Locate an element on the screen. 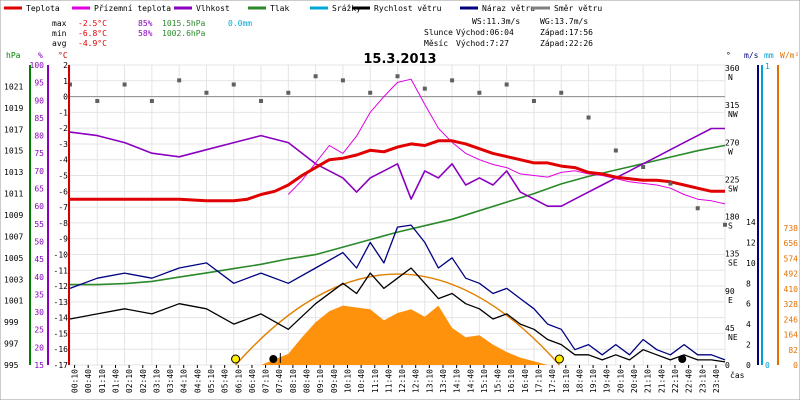 The height and width of the screenshot is (400, 800). wind-dir-tick: 90 is located at coordinates (730, 291).